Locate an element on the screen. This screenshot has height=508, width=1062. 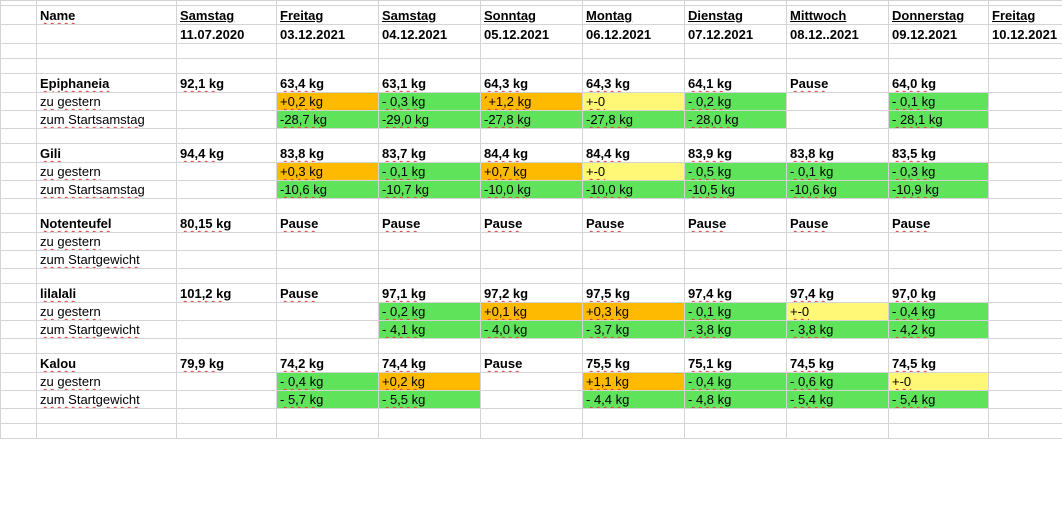
header-day-4: Montag is located at coordinates (633, 15).